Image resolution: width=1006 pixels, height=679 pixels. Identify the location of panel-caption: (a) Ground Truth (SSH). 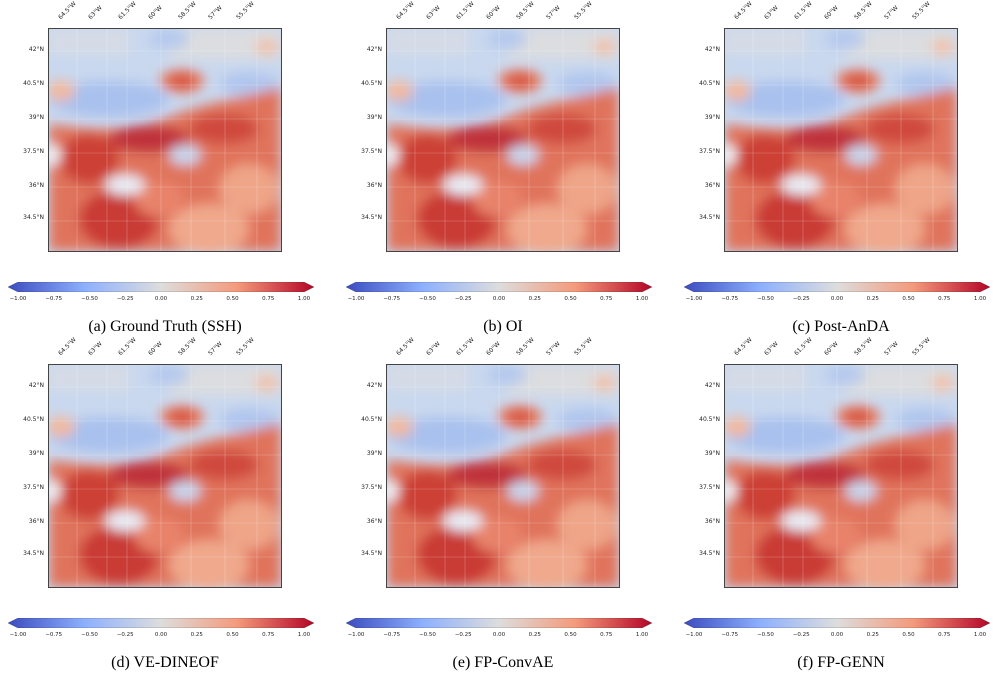
(165, 326).